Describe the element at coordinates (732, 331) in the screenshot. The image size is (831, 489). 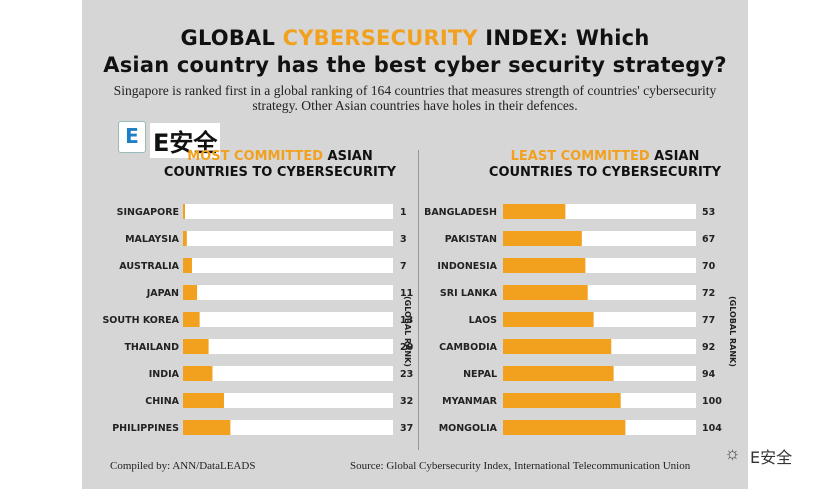
I see `right-rank-axis-label: (GLOBAL RANK)` at that location.